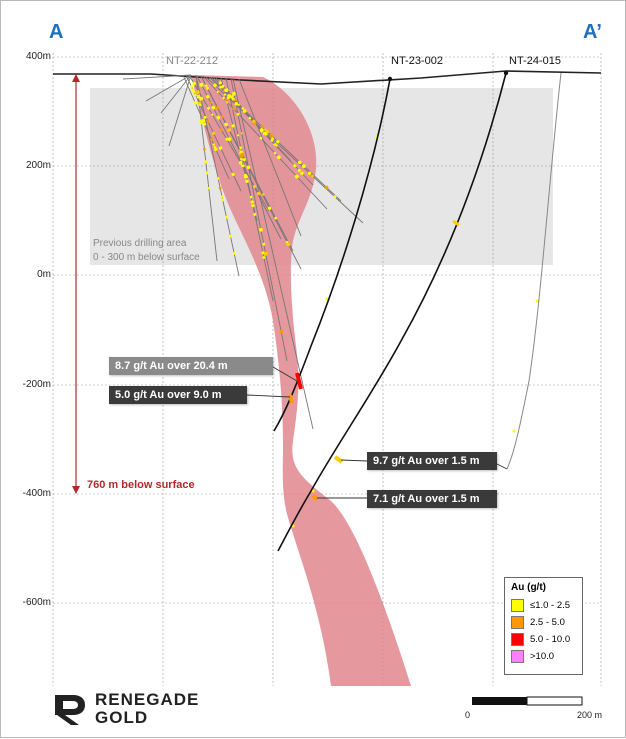 The width and height of the screenshot is (626, 739). What do you see at coordinates (36, 384) in the screenshot?
I see `y-tick-label-minus-200: -200m` at bounding box center [36, 384].